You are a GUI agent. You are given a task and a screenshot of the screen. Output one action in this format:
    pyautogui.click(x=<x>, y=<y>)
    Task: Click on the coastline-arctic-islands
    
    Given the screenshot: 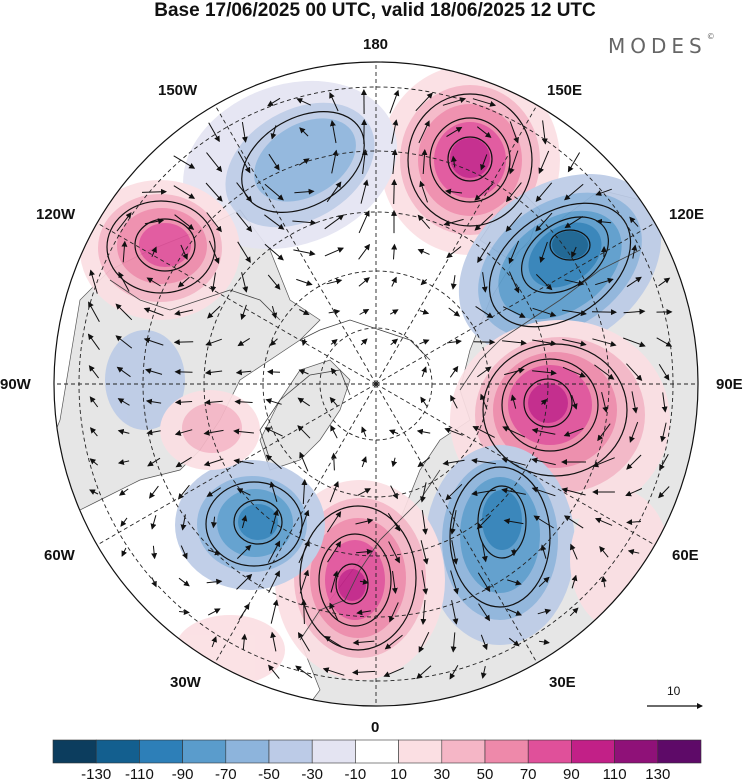 What is the action you would take?
    pyautogui.click(x=365, y=340)
    